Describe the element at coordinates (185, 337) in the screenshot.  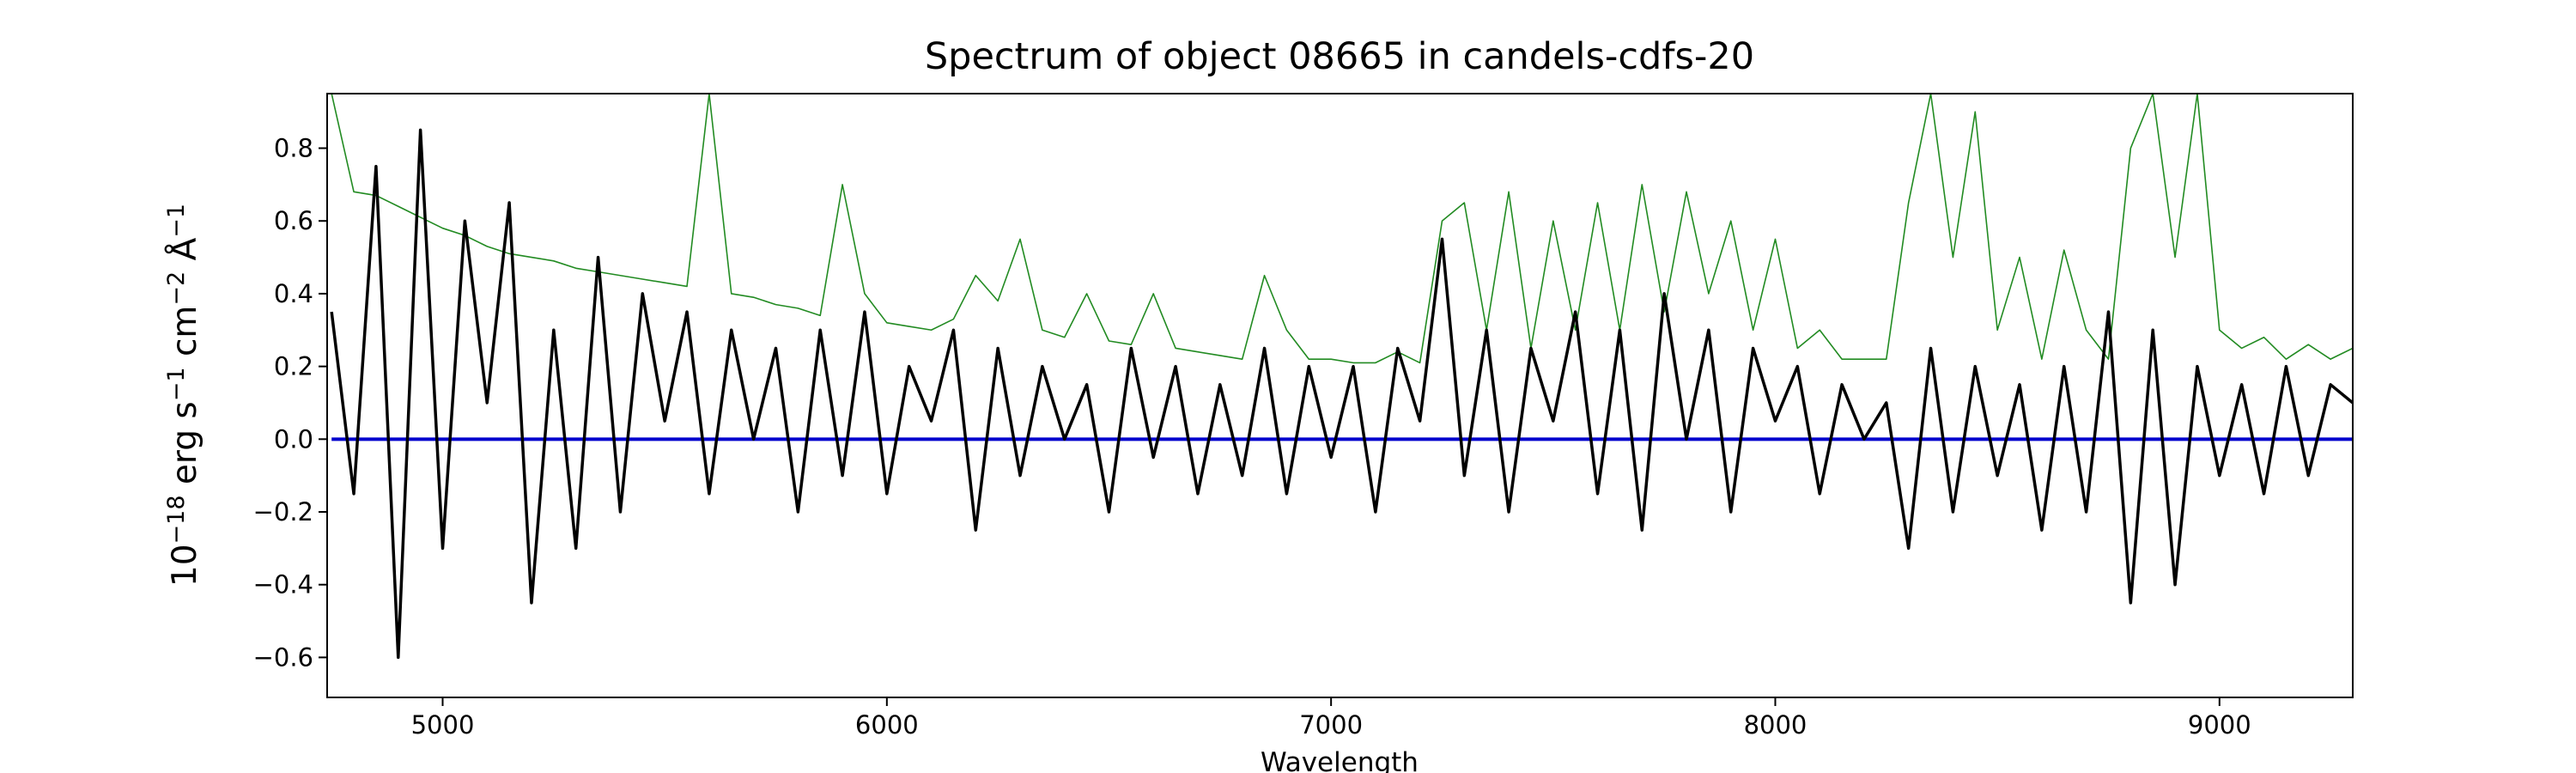
I see `y-axis-label-part: cm` at that location.